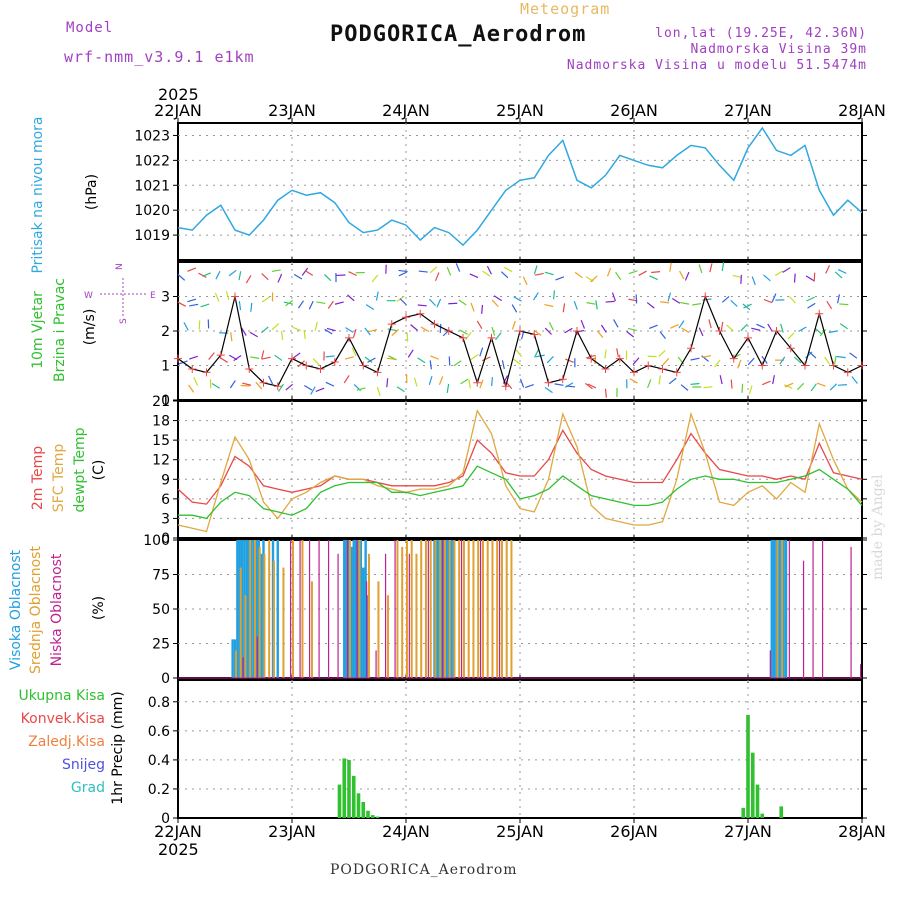 The width and height of the screenshot is (900, 900). Describe the element at coordinates (458, 34) in the screenshot. I see `station-title: PODGORICA_Aerodrom` at that location.